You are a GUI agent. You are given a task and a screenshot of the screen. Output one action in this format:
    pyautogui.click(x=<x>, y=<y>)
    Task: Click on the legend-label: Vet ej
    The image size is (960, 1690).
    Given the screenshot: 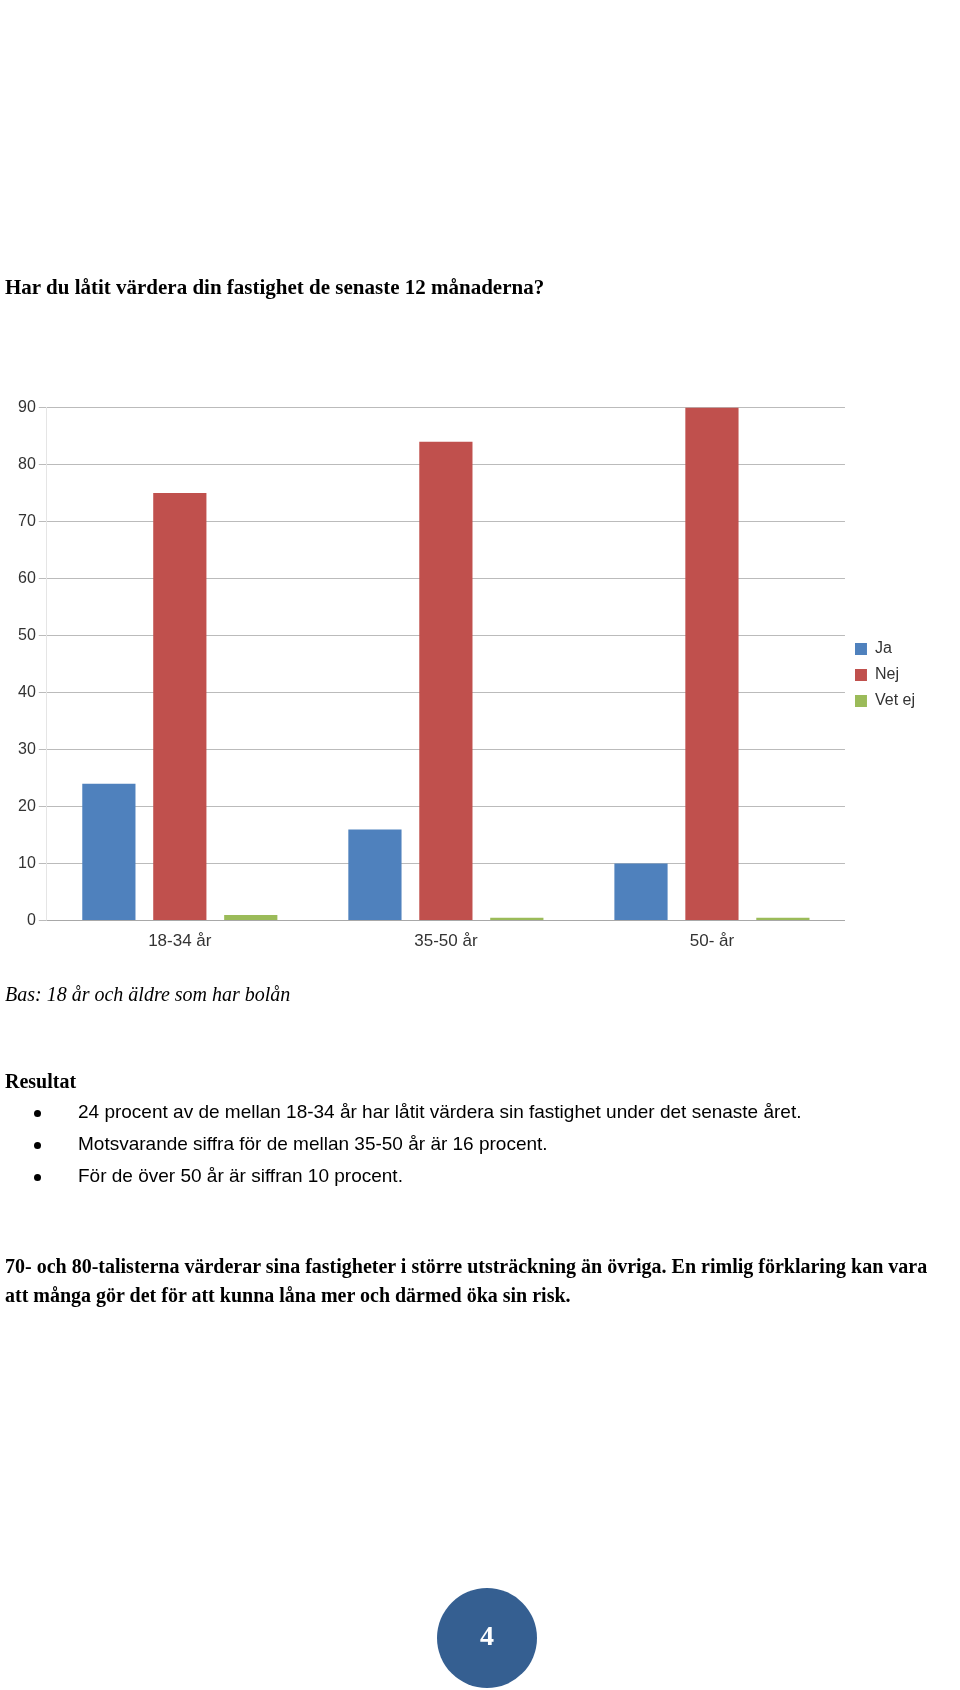 What is the action you would take?
    pyautogui.click(x=894, y=700)
    